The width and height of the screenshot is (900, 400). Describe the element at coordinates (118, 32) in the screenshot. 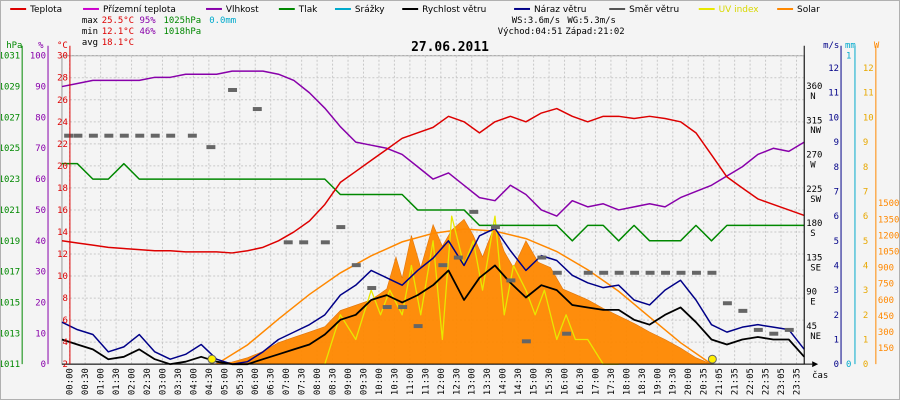

I see `stat-min-temp: 12.1°C` at that location.